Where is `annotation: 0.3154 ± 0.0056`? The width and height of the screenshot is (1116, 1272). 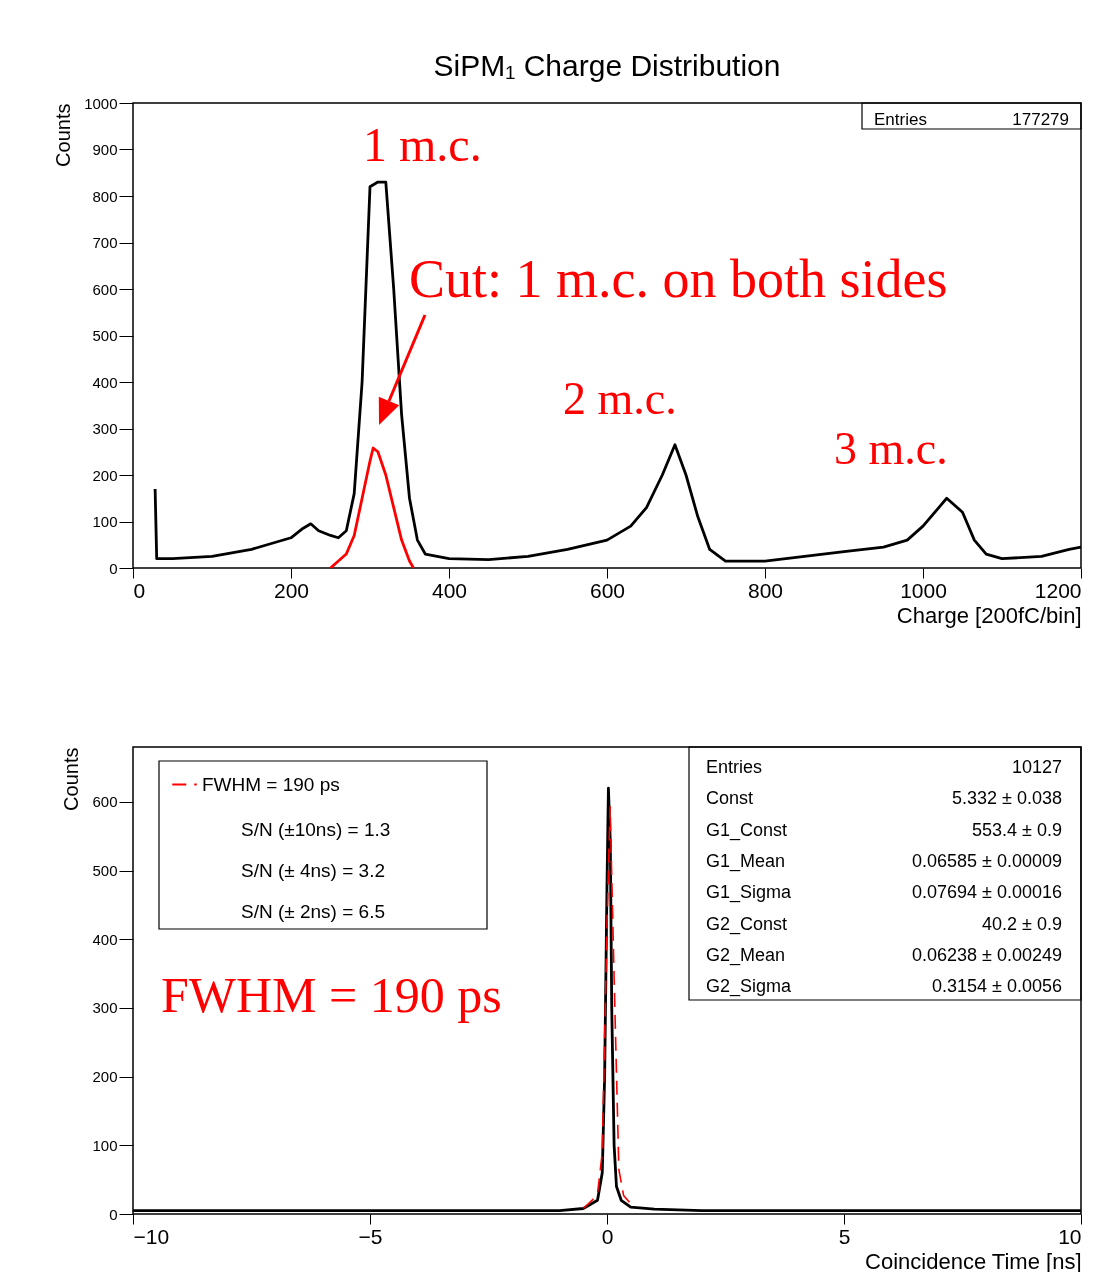 annotation: 0.3154 ± 0.0056 is located at coordinates (997, 986).